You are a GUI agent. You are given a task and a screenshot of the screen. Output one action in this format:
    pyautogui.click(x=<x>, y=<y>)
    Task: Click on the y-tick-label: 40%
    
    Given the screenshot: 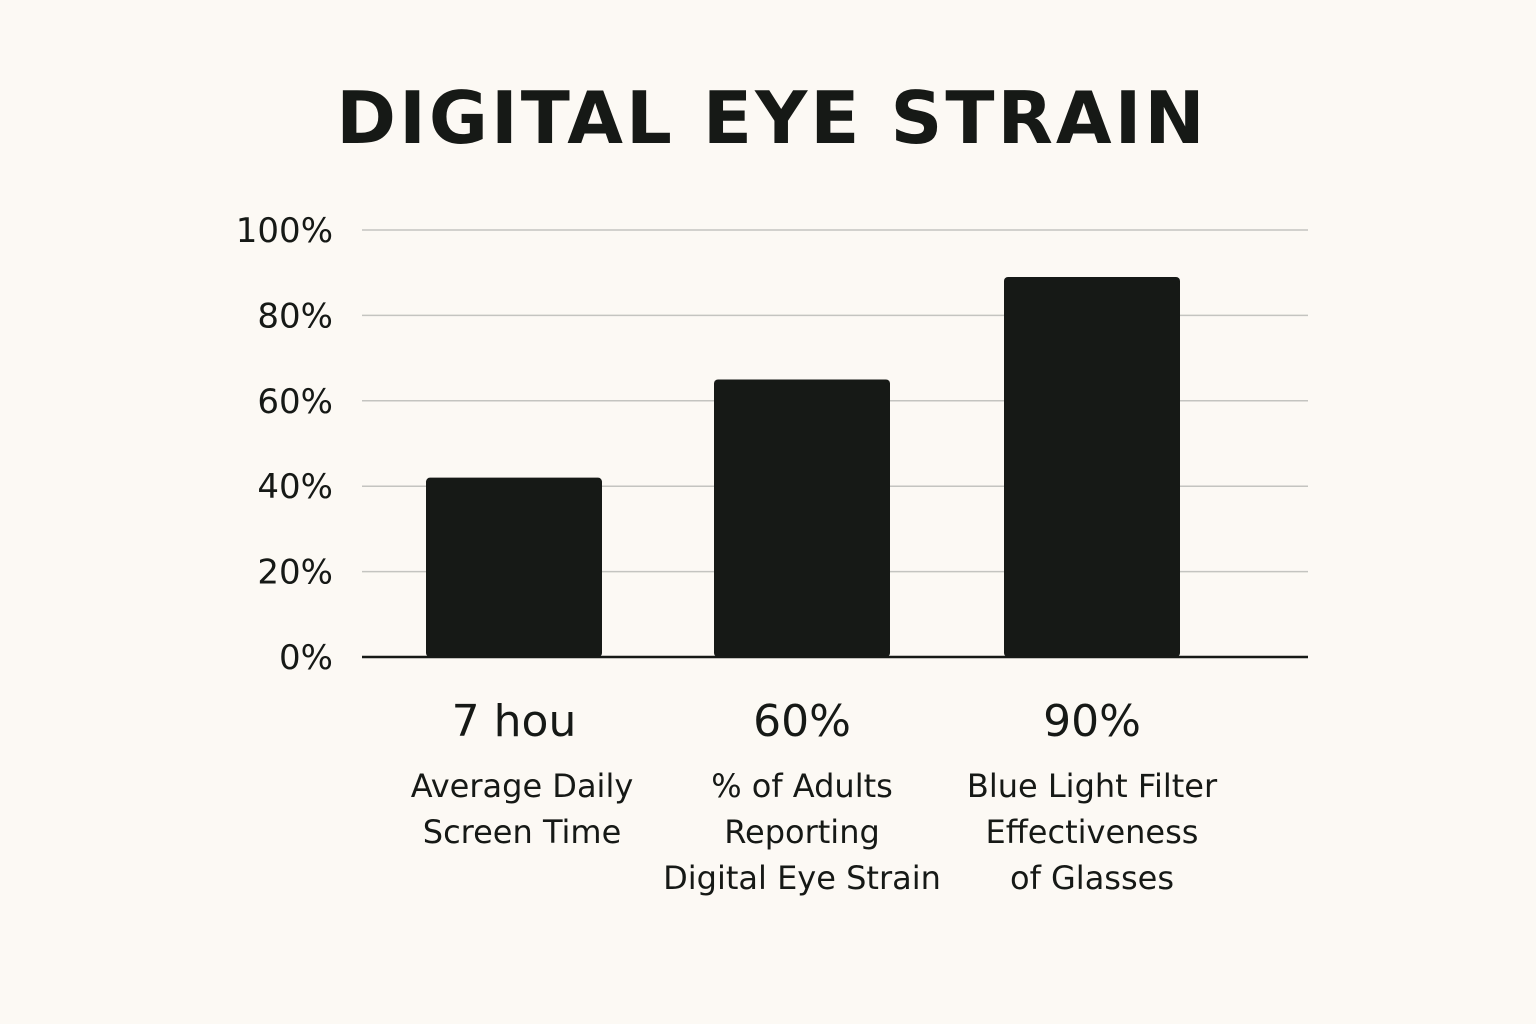 What is the action you would take?
    pyautogui.click(x=295, y=487)
    